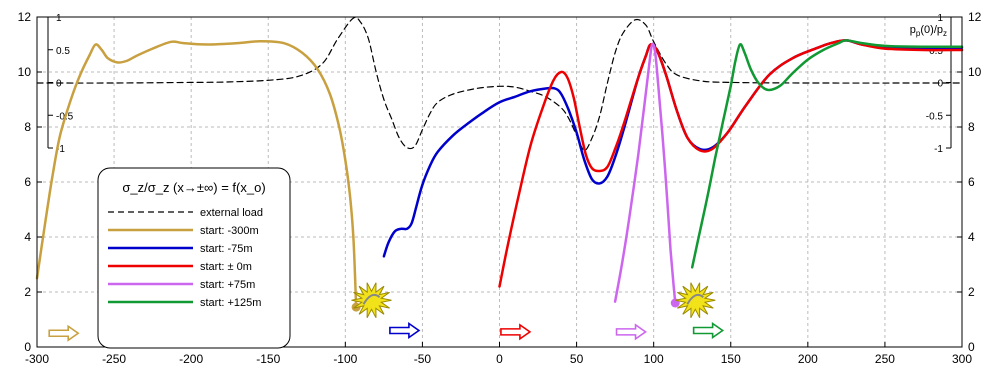 This screenshot has width=998, height=379. Describe the element at coordinates (25, 17) in the screenshot. I see `y-tick-label: 12` at that location.